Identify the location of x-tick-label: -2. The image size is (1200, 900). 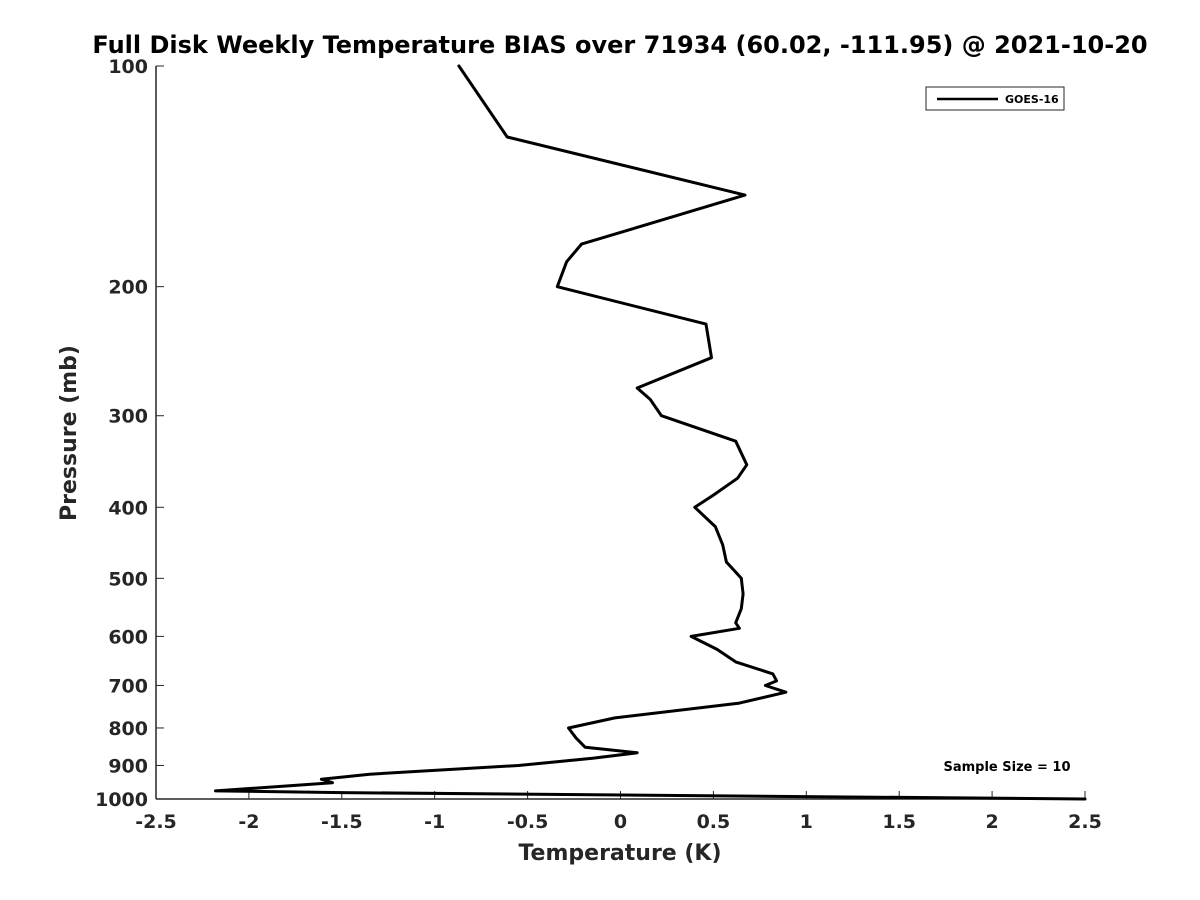
(248, 822).